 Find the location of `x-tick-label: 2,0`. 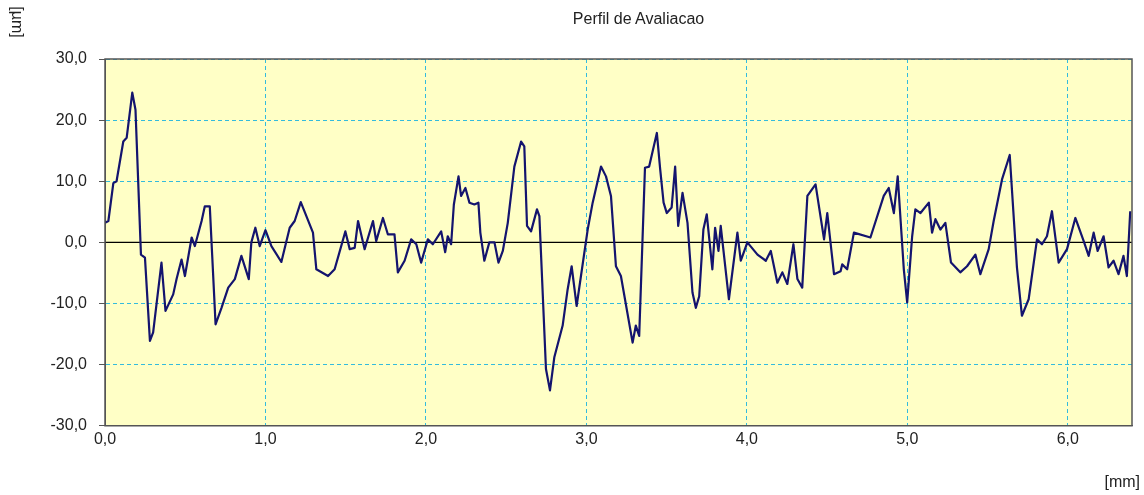

x-tick-label: 2,0 is located at coordinates (426, 438).